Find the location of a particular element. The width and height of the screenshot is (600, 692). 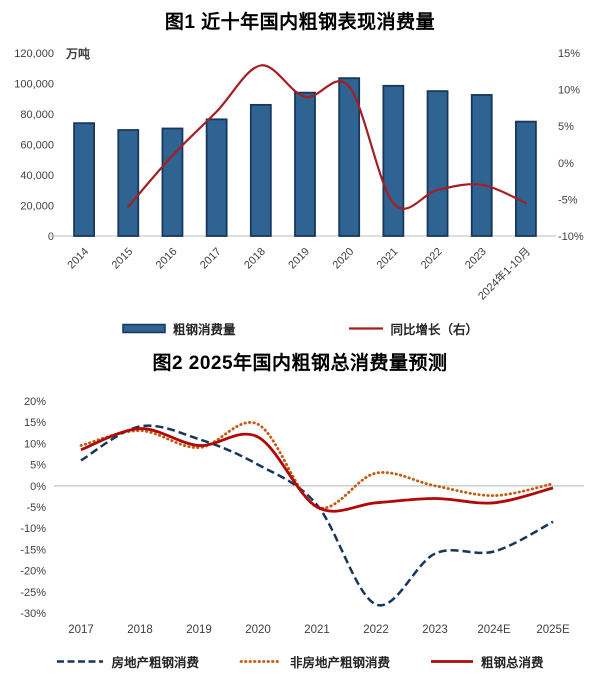

left-axis-tick-label: 120,000 is located at coordinates (34, 54).